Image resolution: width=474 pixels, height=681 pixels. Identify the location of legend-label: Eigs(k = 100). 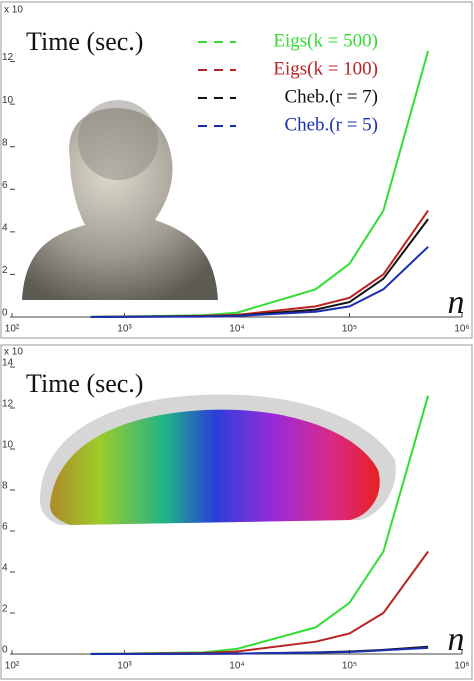
(325, 68).